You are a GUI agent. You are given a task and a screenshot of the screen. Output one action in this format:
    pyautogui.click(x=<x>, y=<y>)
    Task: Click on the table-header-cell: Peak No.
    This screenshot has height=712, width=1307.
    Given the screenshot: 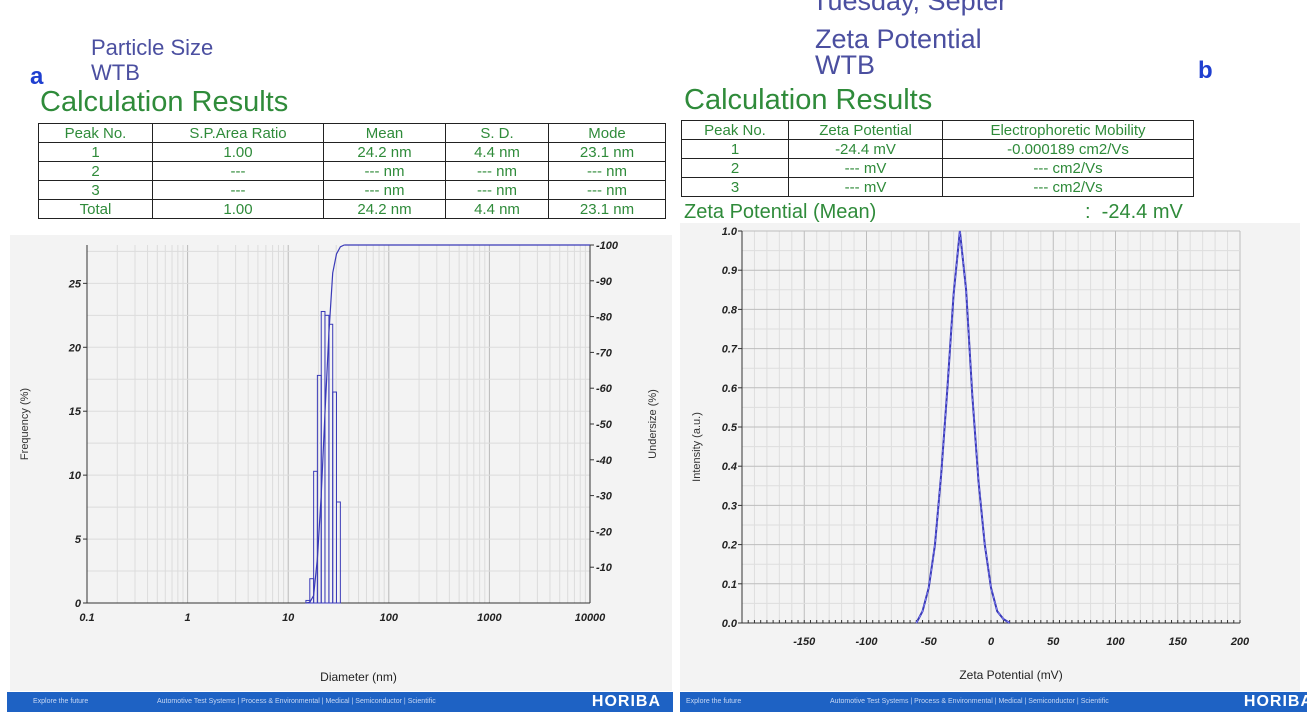 What is the action you would take?
    pyautogui.click(x=95, y=133)
    